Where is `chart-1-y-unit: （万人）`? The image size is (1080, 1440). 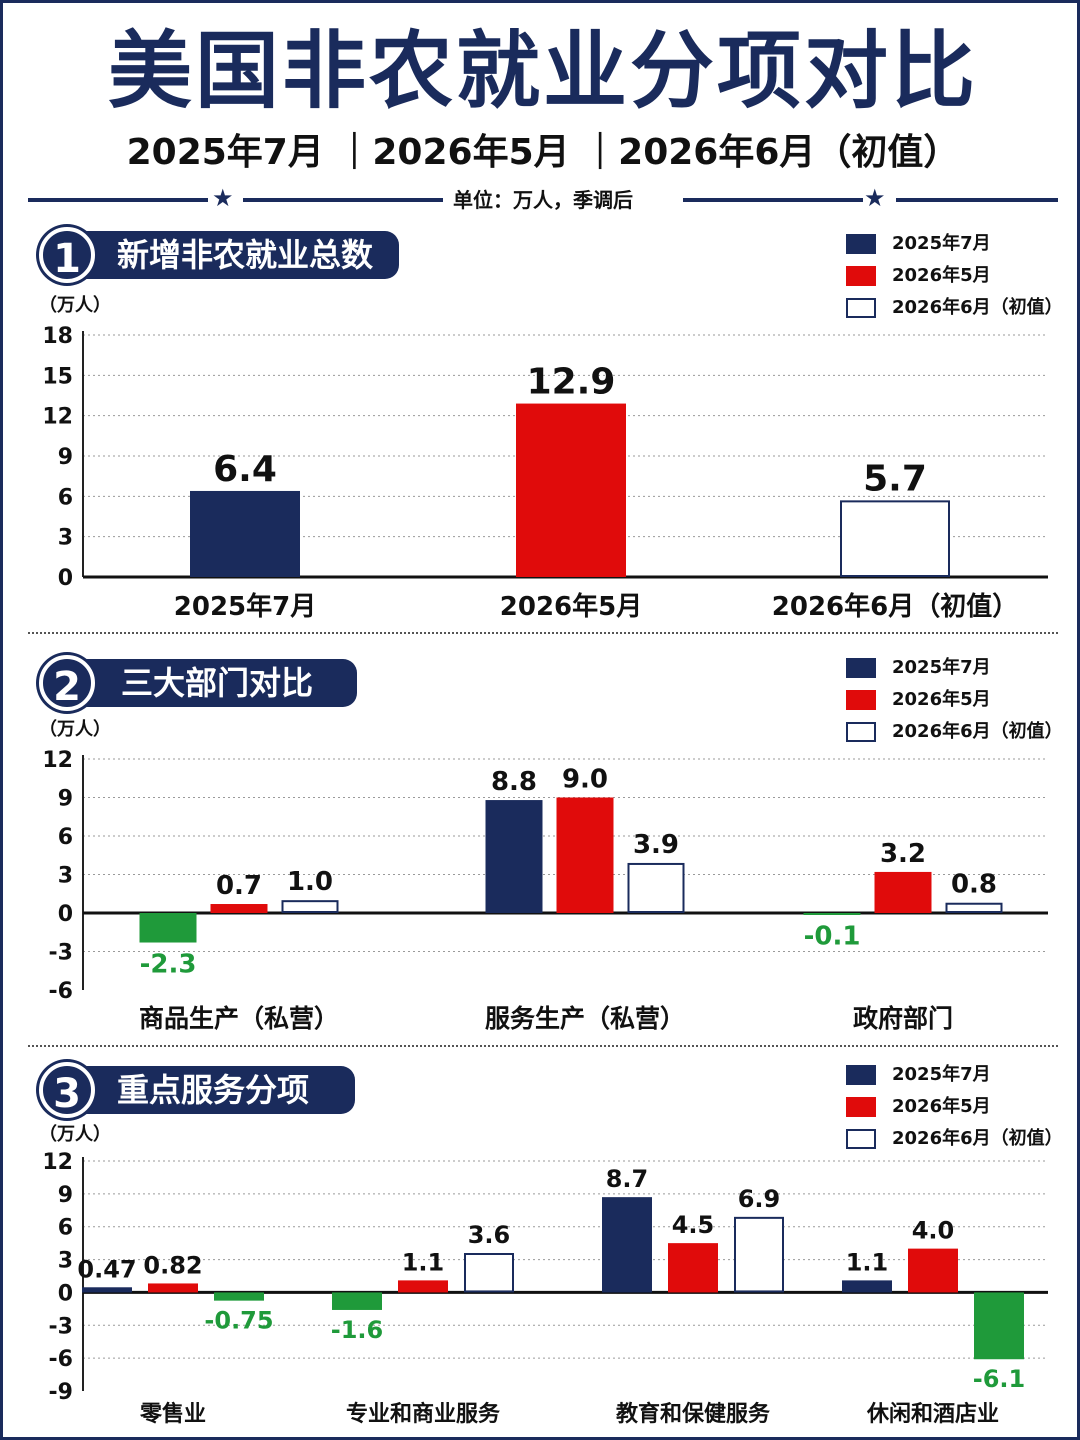 chart-1-y-unit: （万人） is located at coordinates (75, 305).